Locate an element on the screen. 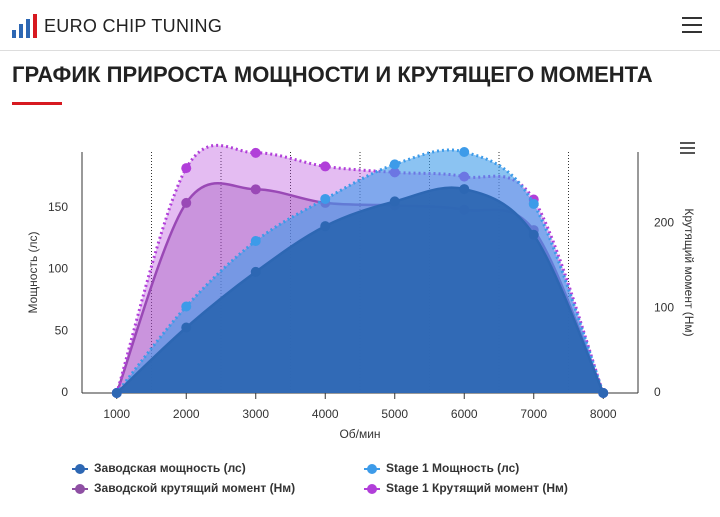 This screenshot has width=720, height=517. menu-icon is located at coordinates (692, 25).